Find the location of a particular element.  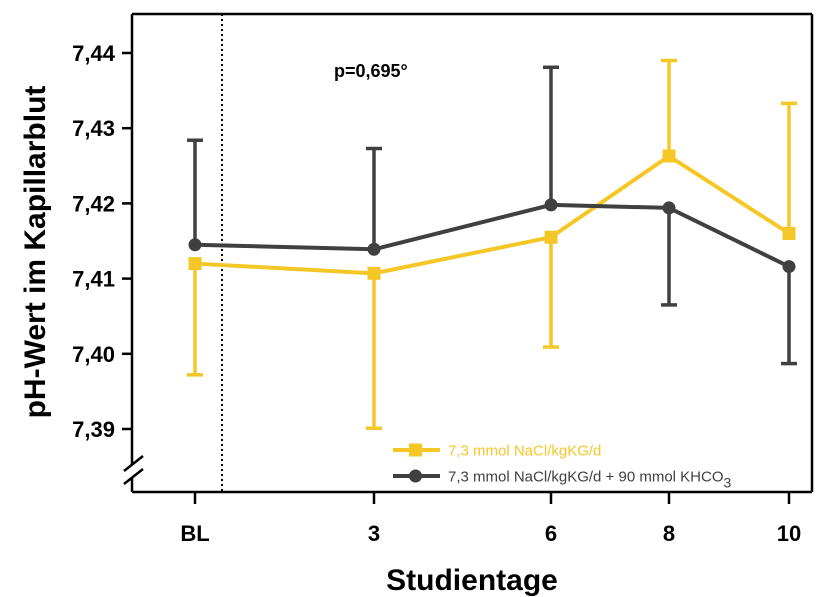

y-tick-label: 7,39 is located at coordinates (93, 429).